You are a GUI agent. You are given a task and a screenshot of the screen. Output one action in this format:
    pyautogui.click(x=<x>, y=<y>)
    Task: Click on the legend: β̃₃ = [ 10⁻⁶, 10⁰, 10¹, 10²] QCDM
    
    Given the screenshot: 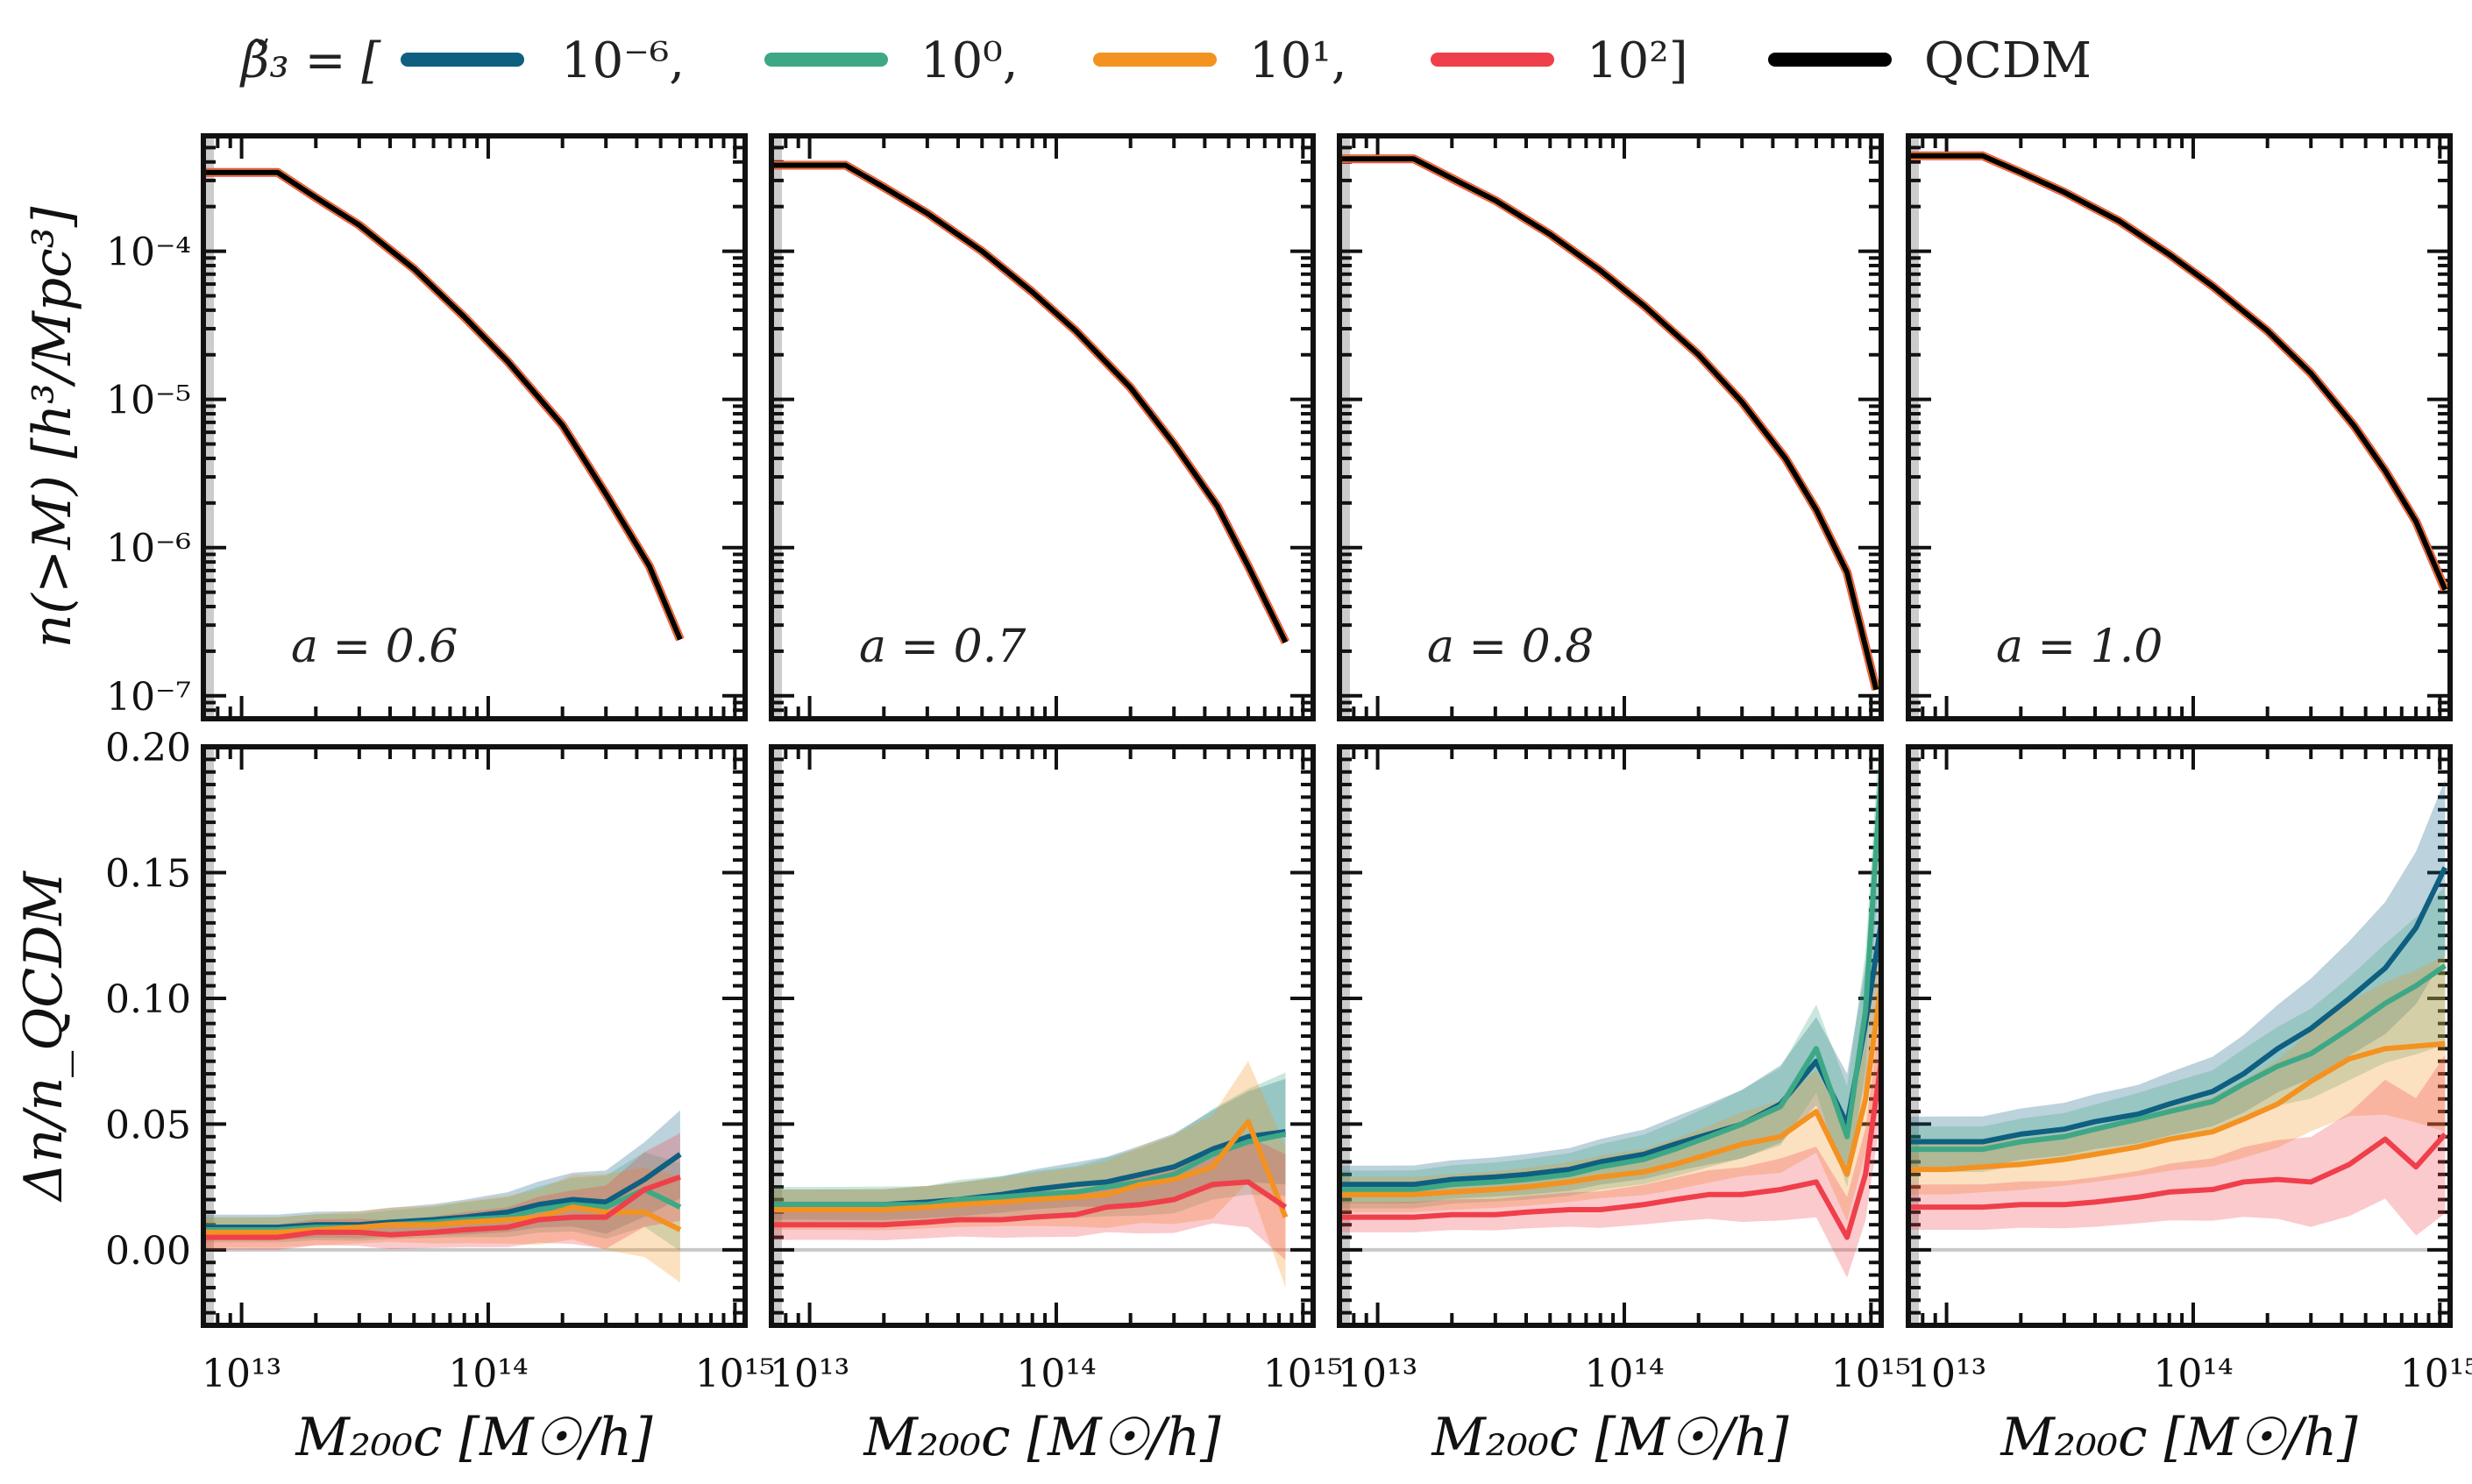 What is the action you would take?
    pyautogui.click(x=1165, y=61)
    